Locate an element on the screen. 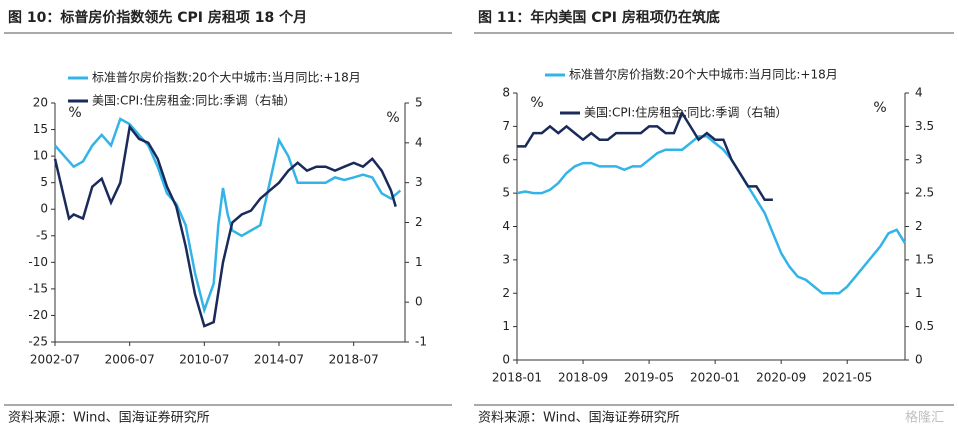  x-tick-label: 2018-01 is located at coordinates (517, 378).